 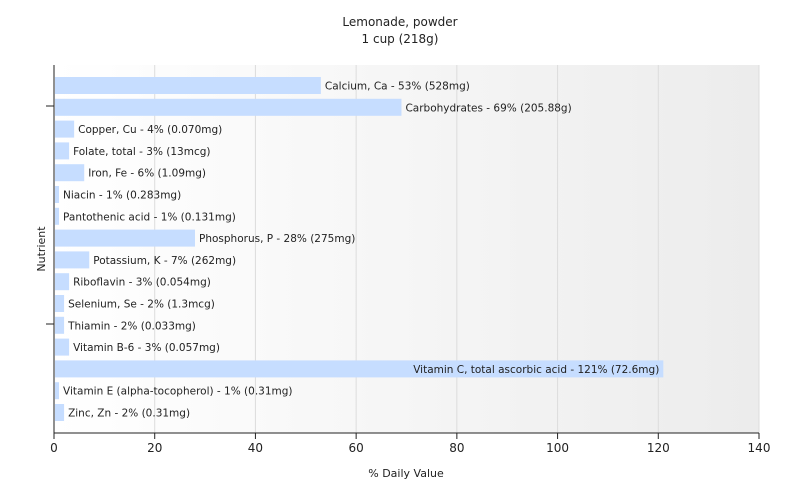 I want to click on bar-label: Folate, total - 3% (13mcg), so click(x=141, y=152).